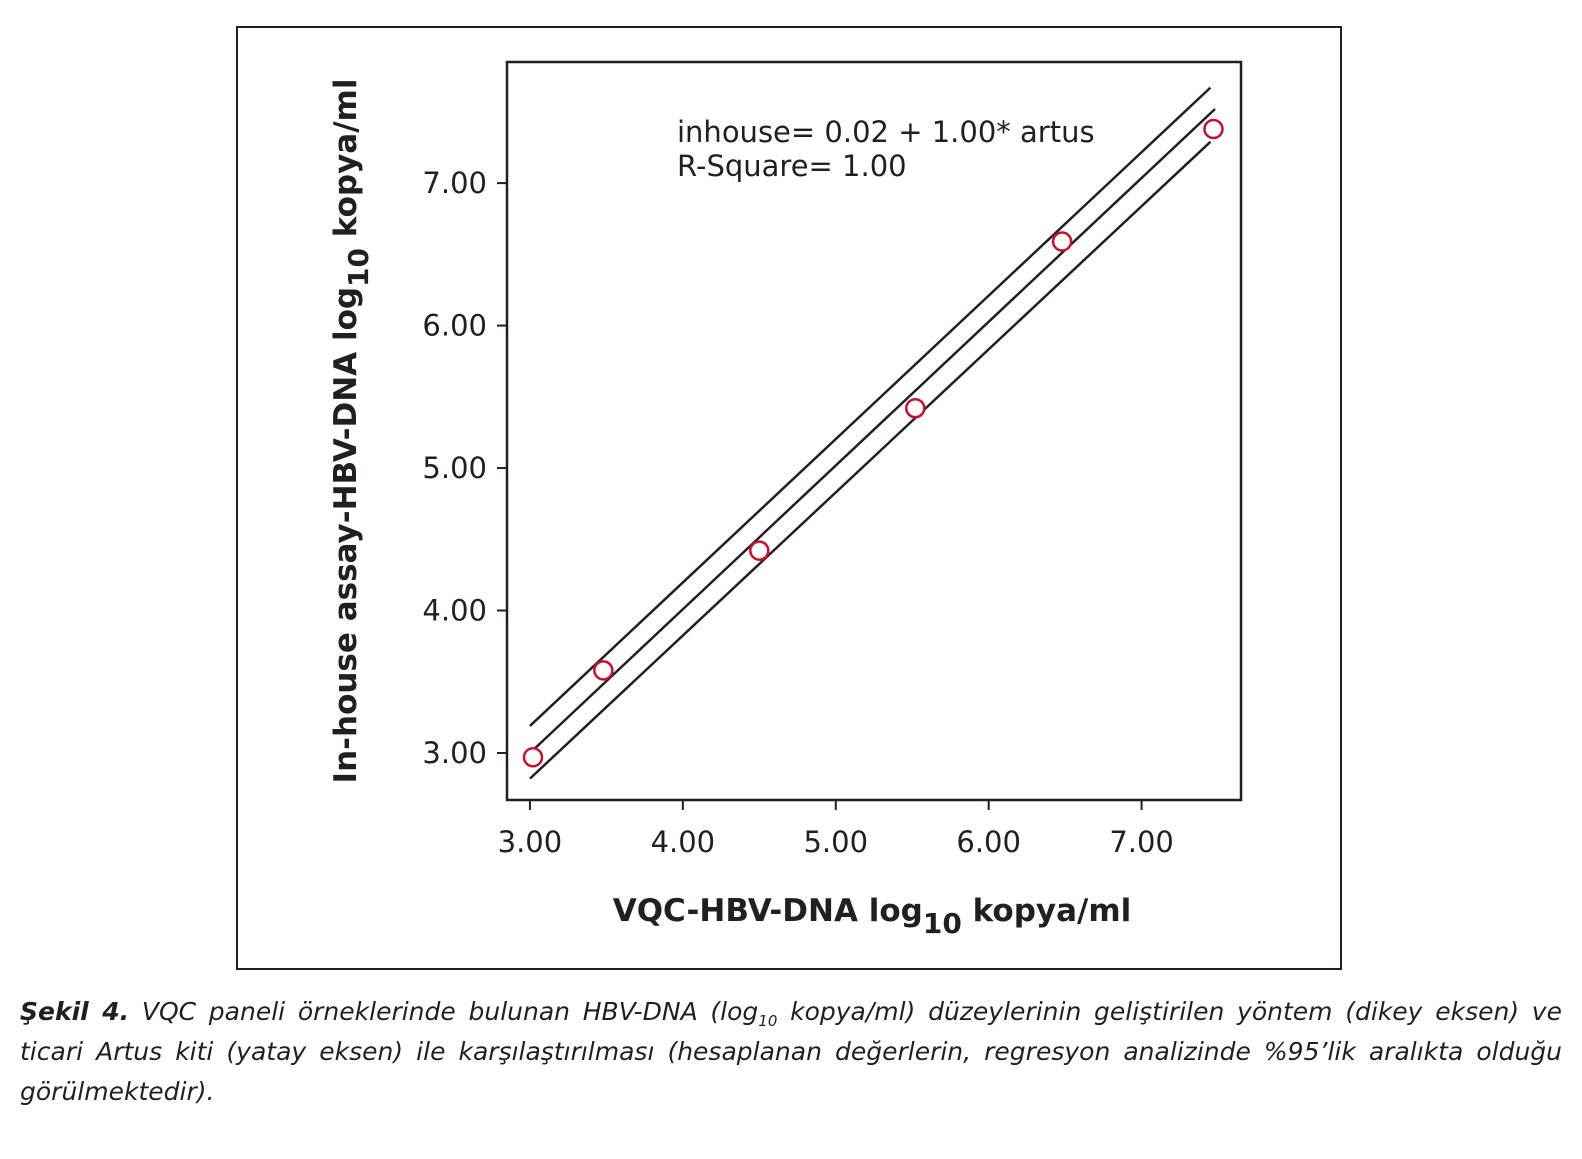  What do you see at coordinates (358, 267) in the screenshot?
I see `y-axis-title-subscript: 10` at bounding box center [358, 267].